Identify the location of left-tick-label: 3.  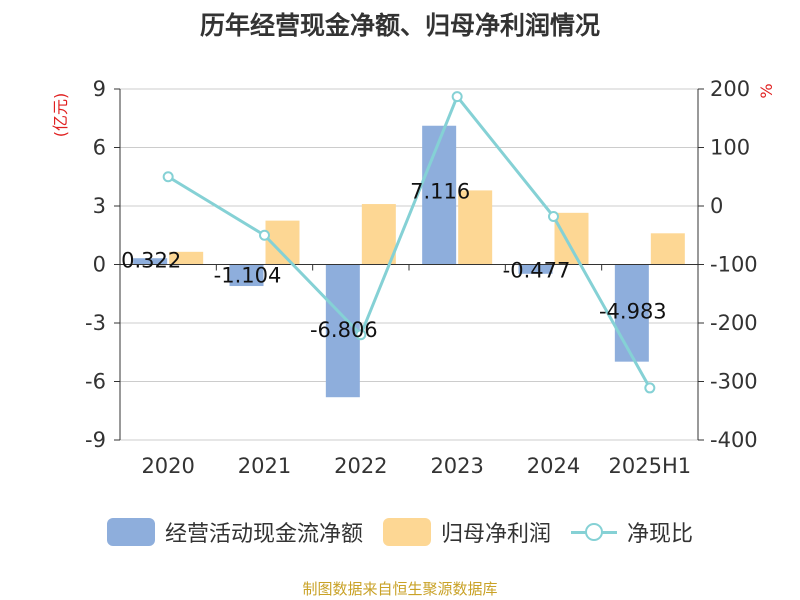
(99, 206).